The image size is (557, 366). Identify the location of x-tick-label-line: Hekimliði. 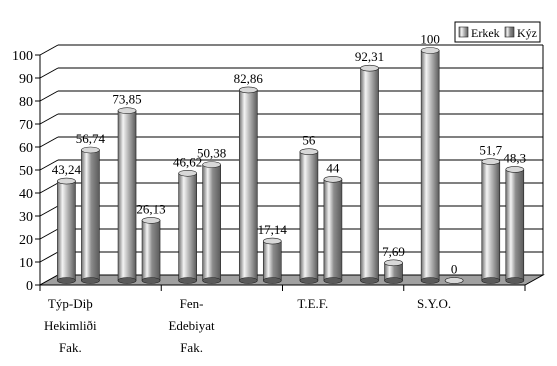
(70, 325).